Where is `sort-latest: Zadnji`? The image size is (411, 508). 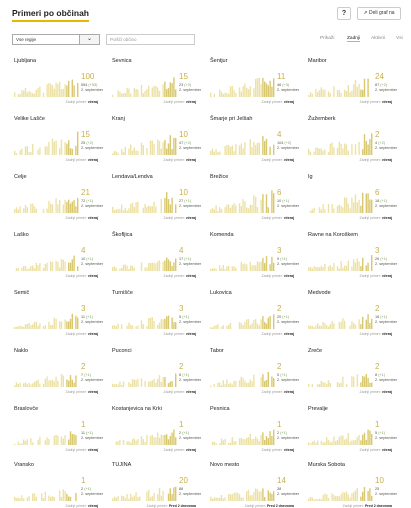 sort-latest: Zadnji is located at coordinates (354, 39).